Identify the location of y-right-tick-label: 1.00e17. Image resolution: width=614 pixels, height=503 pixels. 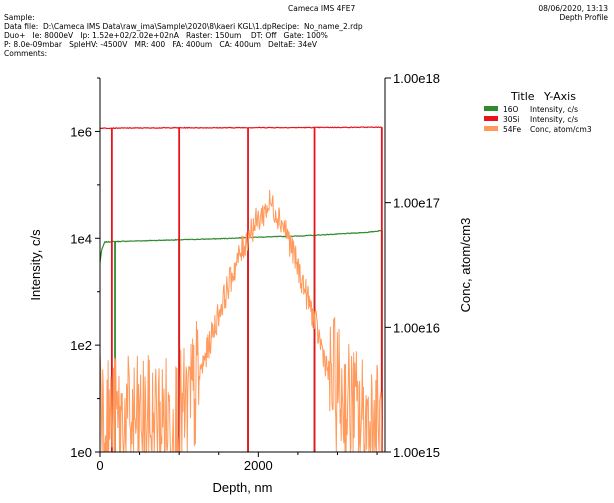
(416, 203).